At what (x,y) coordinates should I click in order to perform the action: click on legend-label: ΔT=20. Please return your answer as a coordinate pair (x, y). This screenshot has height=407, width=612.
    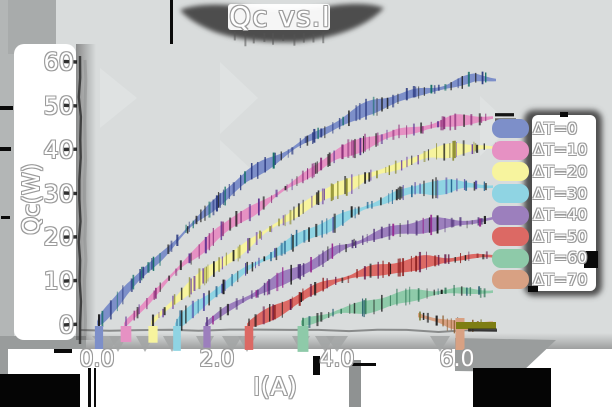
    Looking at the image, I should click on (560, 171).